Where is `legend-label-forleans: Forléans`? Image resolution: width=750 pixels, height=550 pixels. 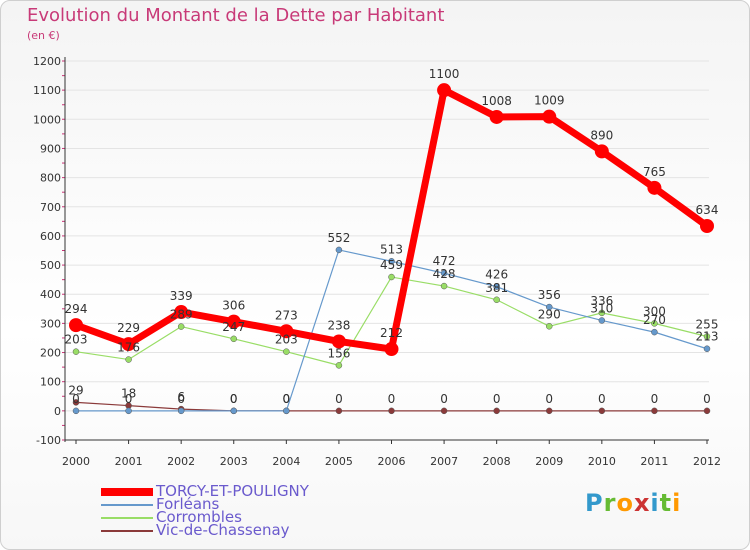
legend-label-forleans: Forléans is located at coordinates (188, 504).